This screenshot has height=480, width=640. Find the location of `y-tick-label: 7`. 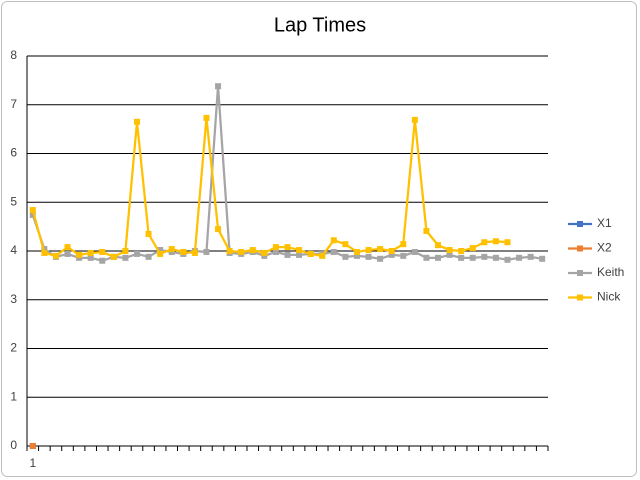

y-tick-label: 7 is located at coordinates (13, 104).